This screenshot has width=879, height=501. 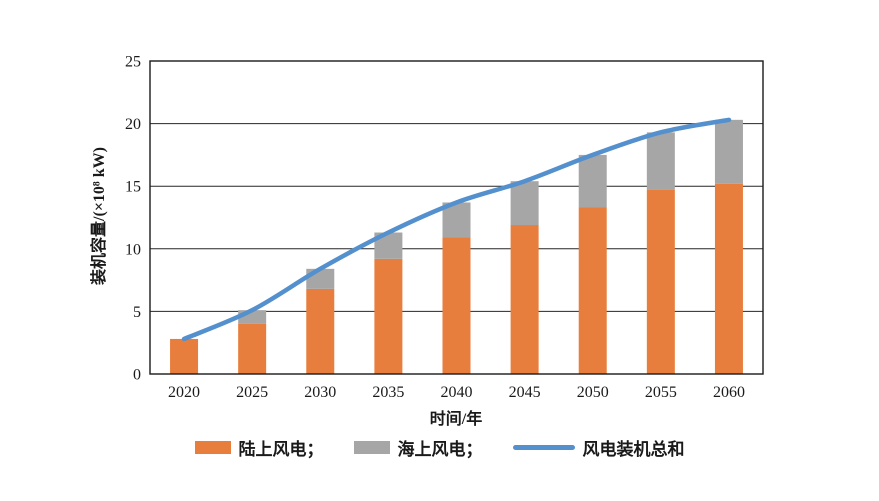 What do you see at coordinates (133, 62) in the screenshot?
I see `y-axis-tick-label: 25` at bounding box center [133, 62].